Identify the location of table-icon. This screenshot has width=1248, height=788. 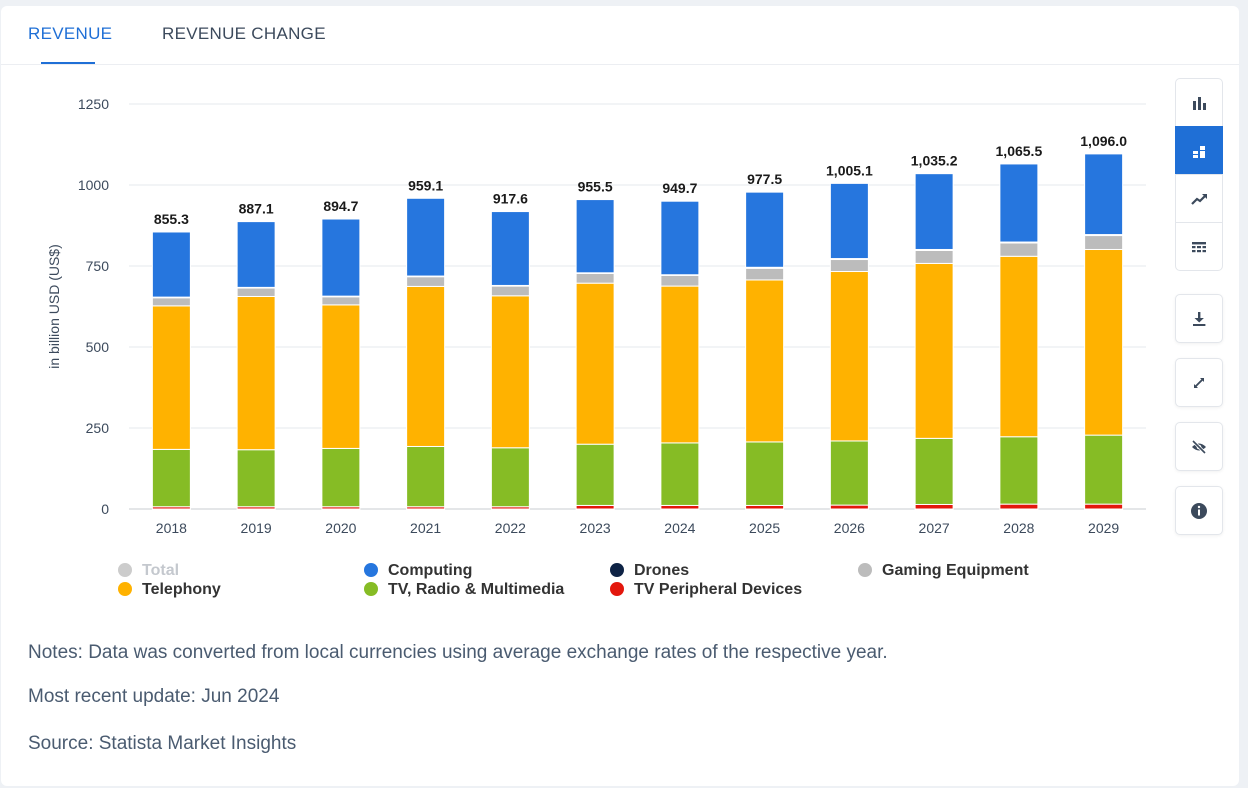
(1199, 246).